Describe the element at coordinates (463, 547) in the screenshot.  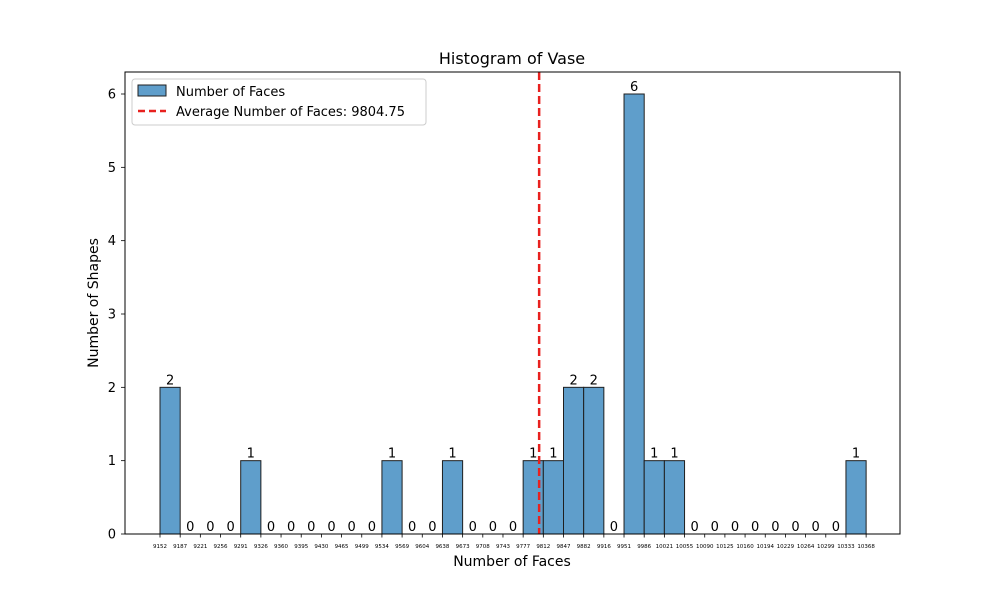
I see `x-tick-label: 9673` at that location.